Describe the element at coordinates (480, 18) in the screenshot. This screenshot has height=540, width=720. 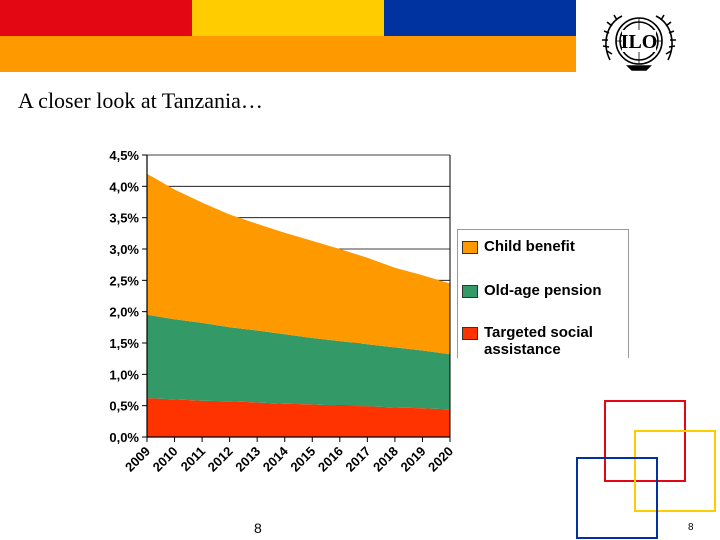
I see `banner-blue-bar` at that location.